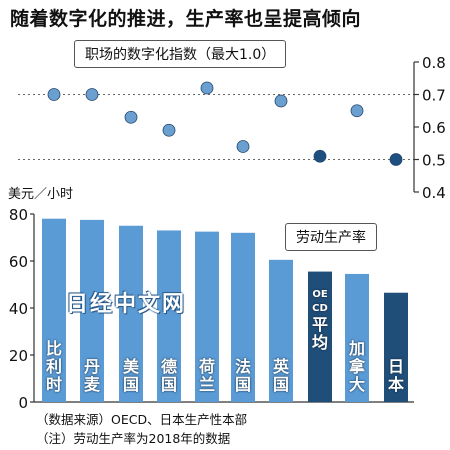 The height and width of the screenshot is (450, 450). What do you see at coordinates (280, 375) in the screenshot?
I see `bar-label-6: 英国` at bounding box center [280, 375].